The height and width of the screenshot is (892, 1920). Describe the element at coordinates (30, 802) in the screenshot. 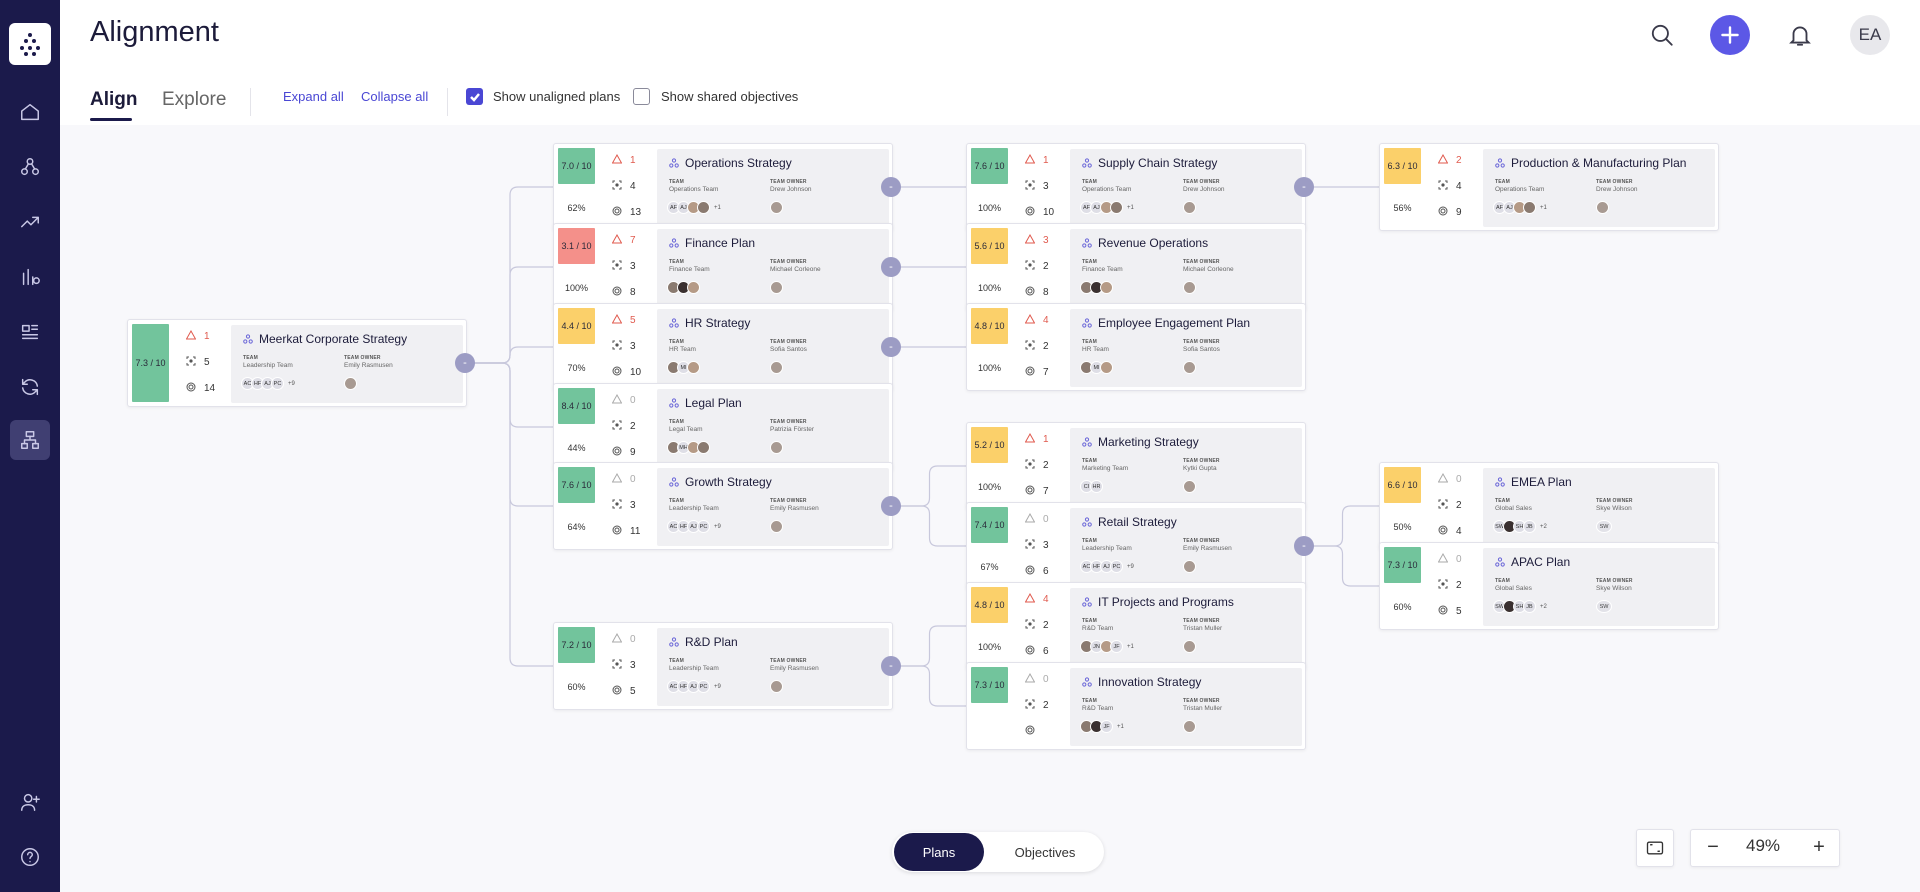

I see `nav-add-user` at that location.